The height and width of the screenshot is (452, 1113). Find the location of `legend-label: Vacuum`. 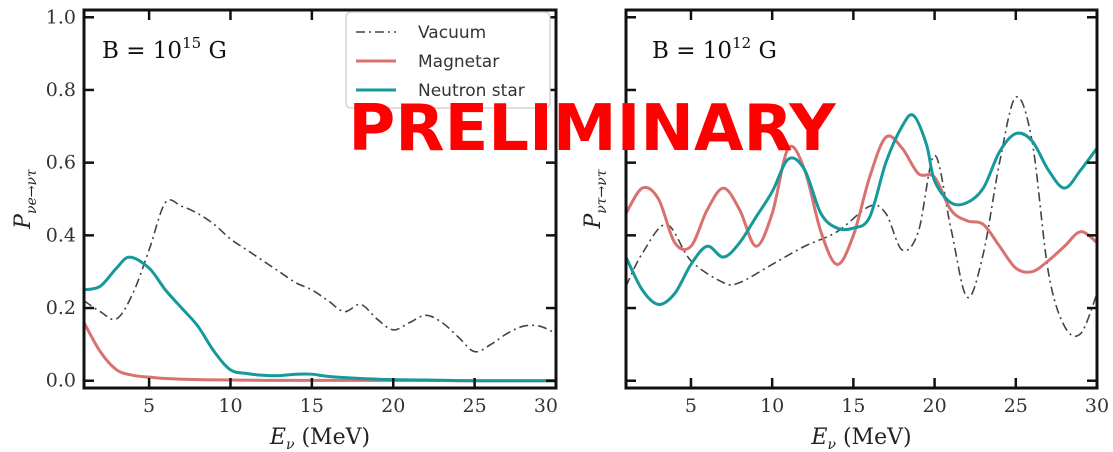

legend-label: Vacuum is located at coordinates (452, 33).